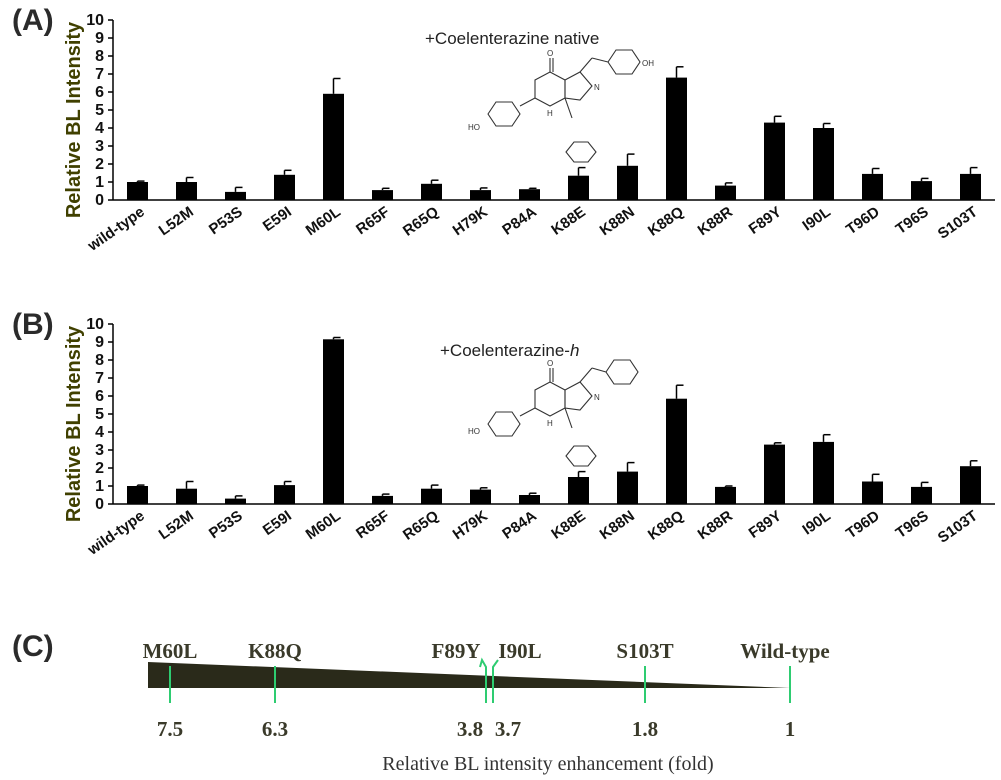 This screenshot has height=780, width=1001. I want to click on molecule-a-oxygen: O, so click(550, 53).